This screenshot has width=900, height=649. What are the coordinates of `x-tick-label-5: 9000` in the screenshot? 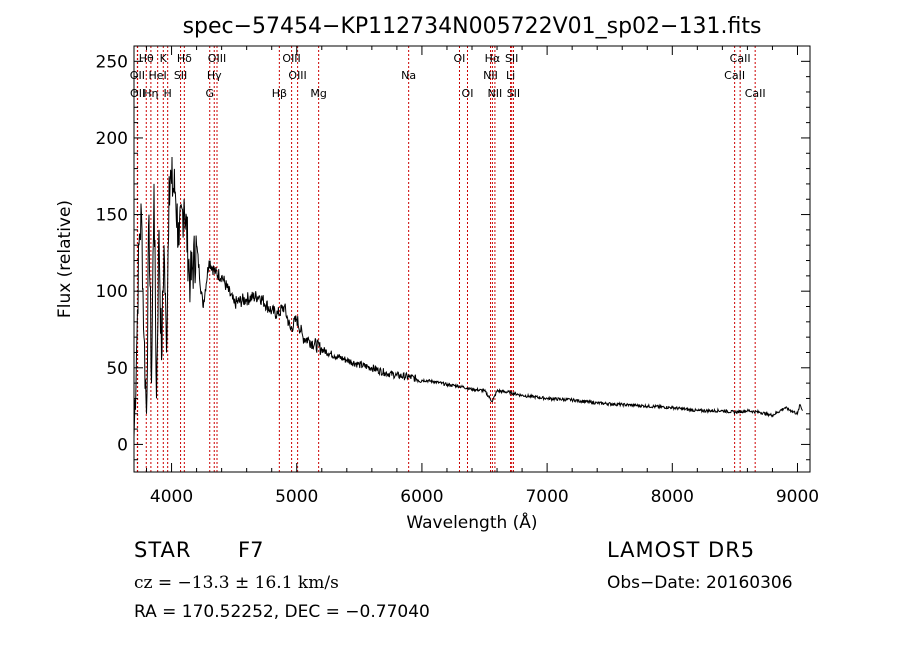 It's located at (797, 497).